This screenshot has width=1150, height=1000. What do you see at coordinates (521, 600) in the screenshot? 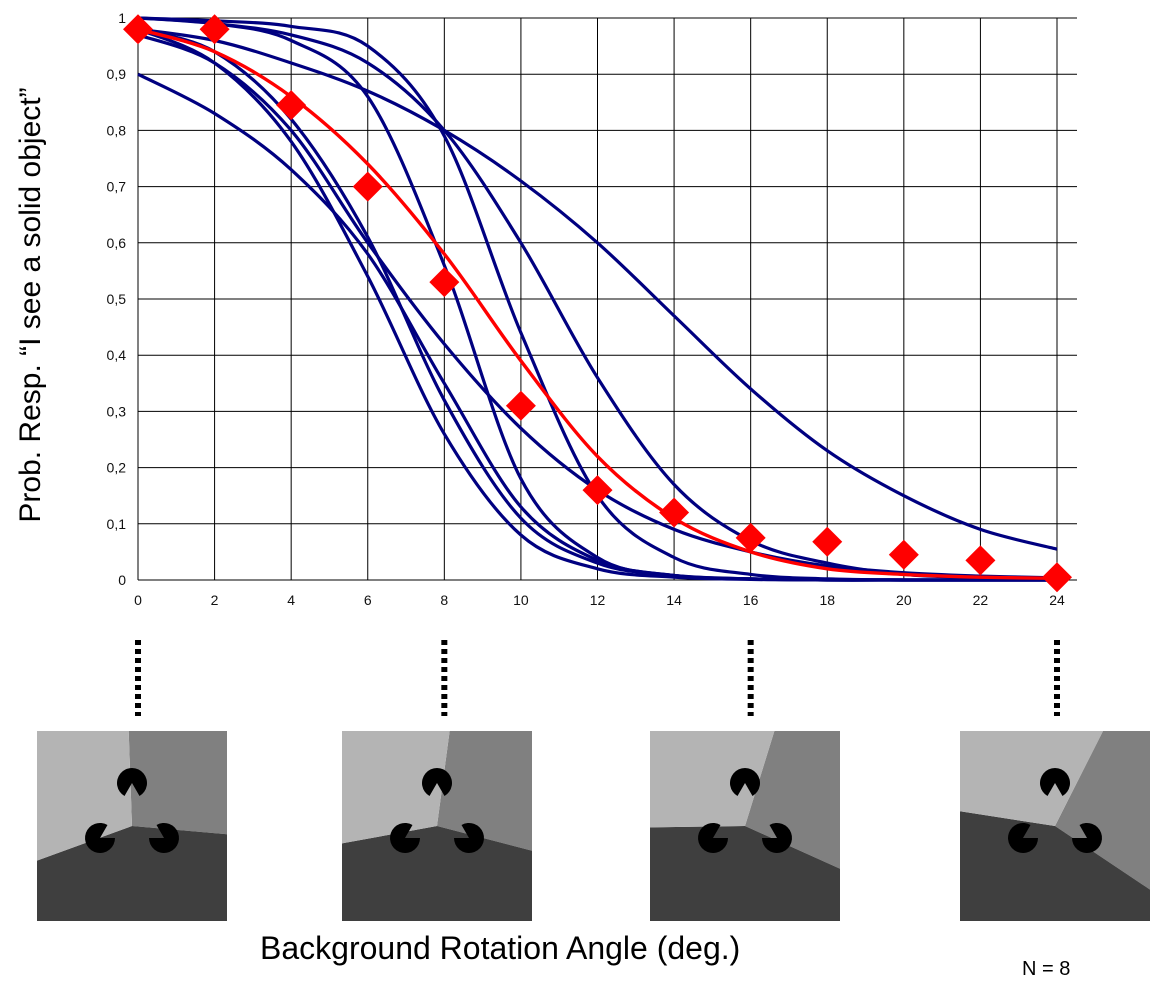
I see `x-tick-label: 10` at bounding box center [521, 600].